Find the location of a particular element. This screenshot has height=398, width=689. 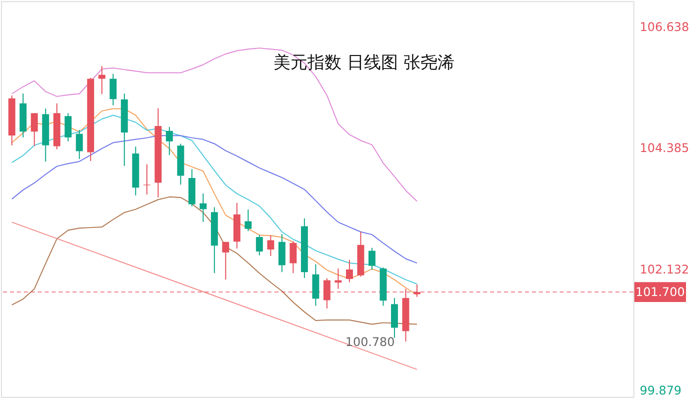

y-tick-label: 99.879 is located at coordinates (661, 390).